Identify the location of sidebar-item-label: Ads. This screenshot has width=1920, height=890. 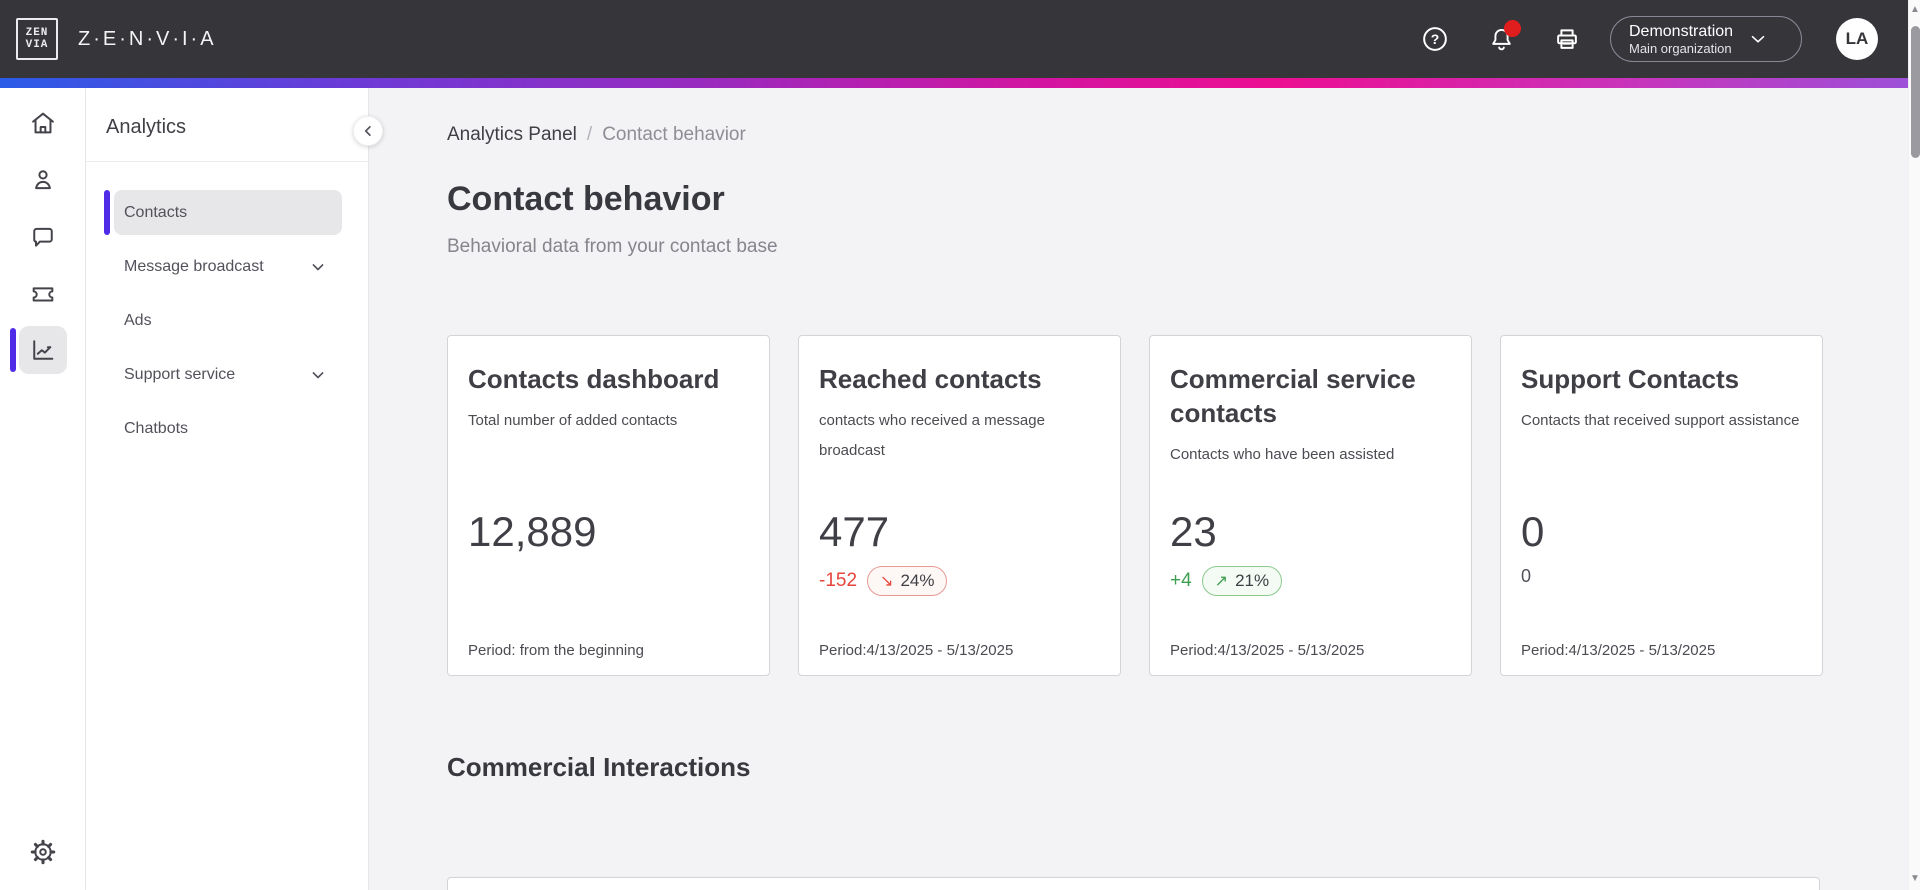
(138, 320).